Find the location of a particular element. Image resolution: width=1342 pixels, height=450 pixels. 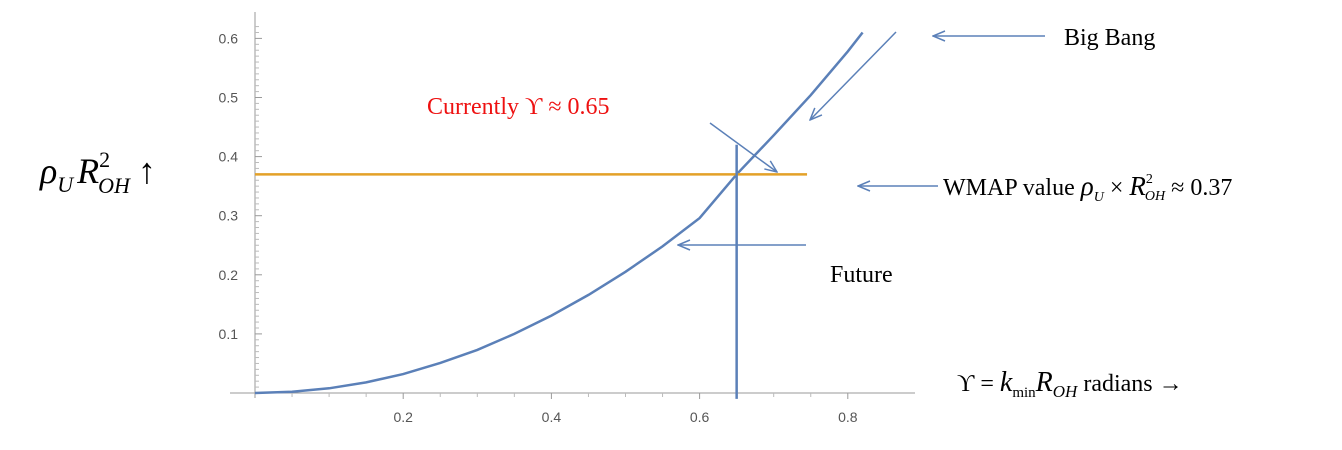

wmap-rho: ρ is located at coordinates (1087, 186).